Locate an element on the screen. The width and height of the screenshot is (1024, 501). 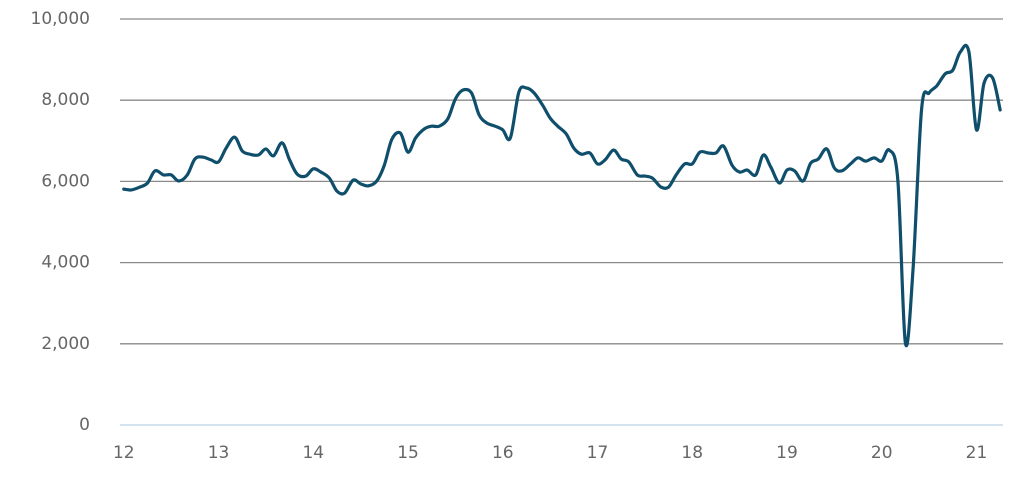
x-tick-label: 13 is located at coordinates (219, 453).